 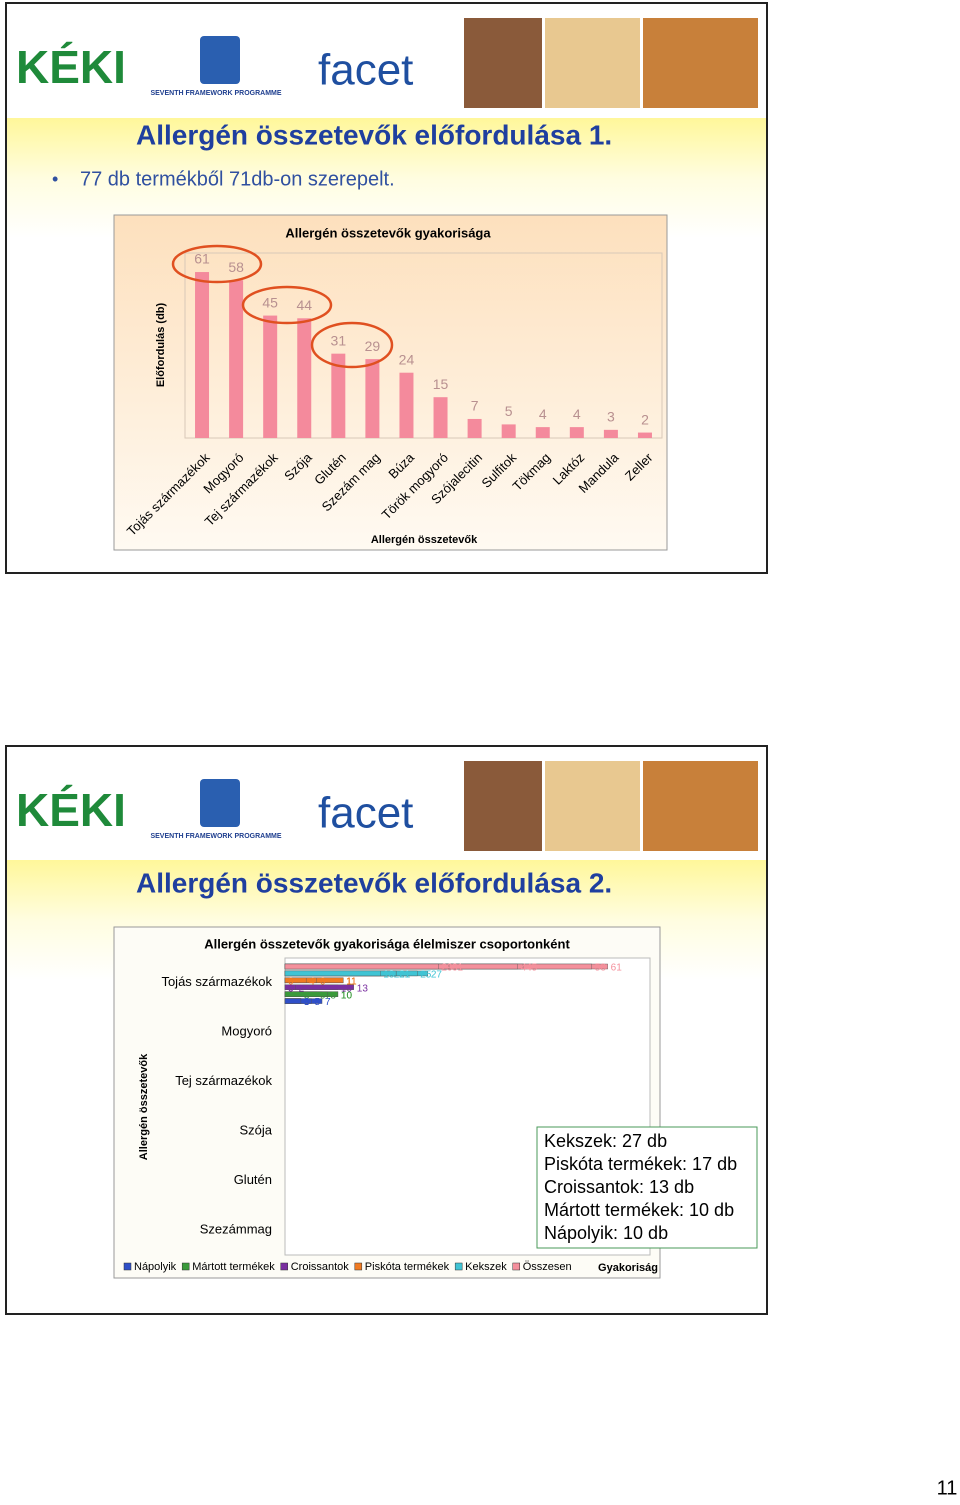 What do you see at coordinates (237, 179) in the screenshot?
I see `bullet-text: 77 db termékből 71db-on szerepelt.` at bounding box center [237, 179].